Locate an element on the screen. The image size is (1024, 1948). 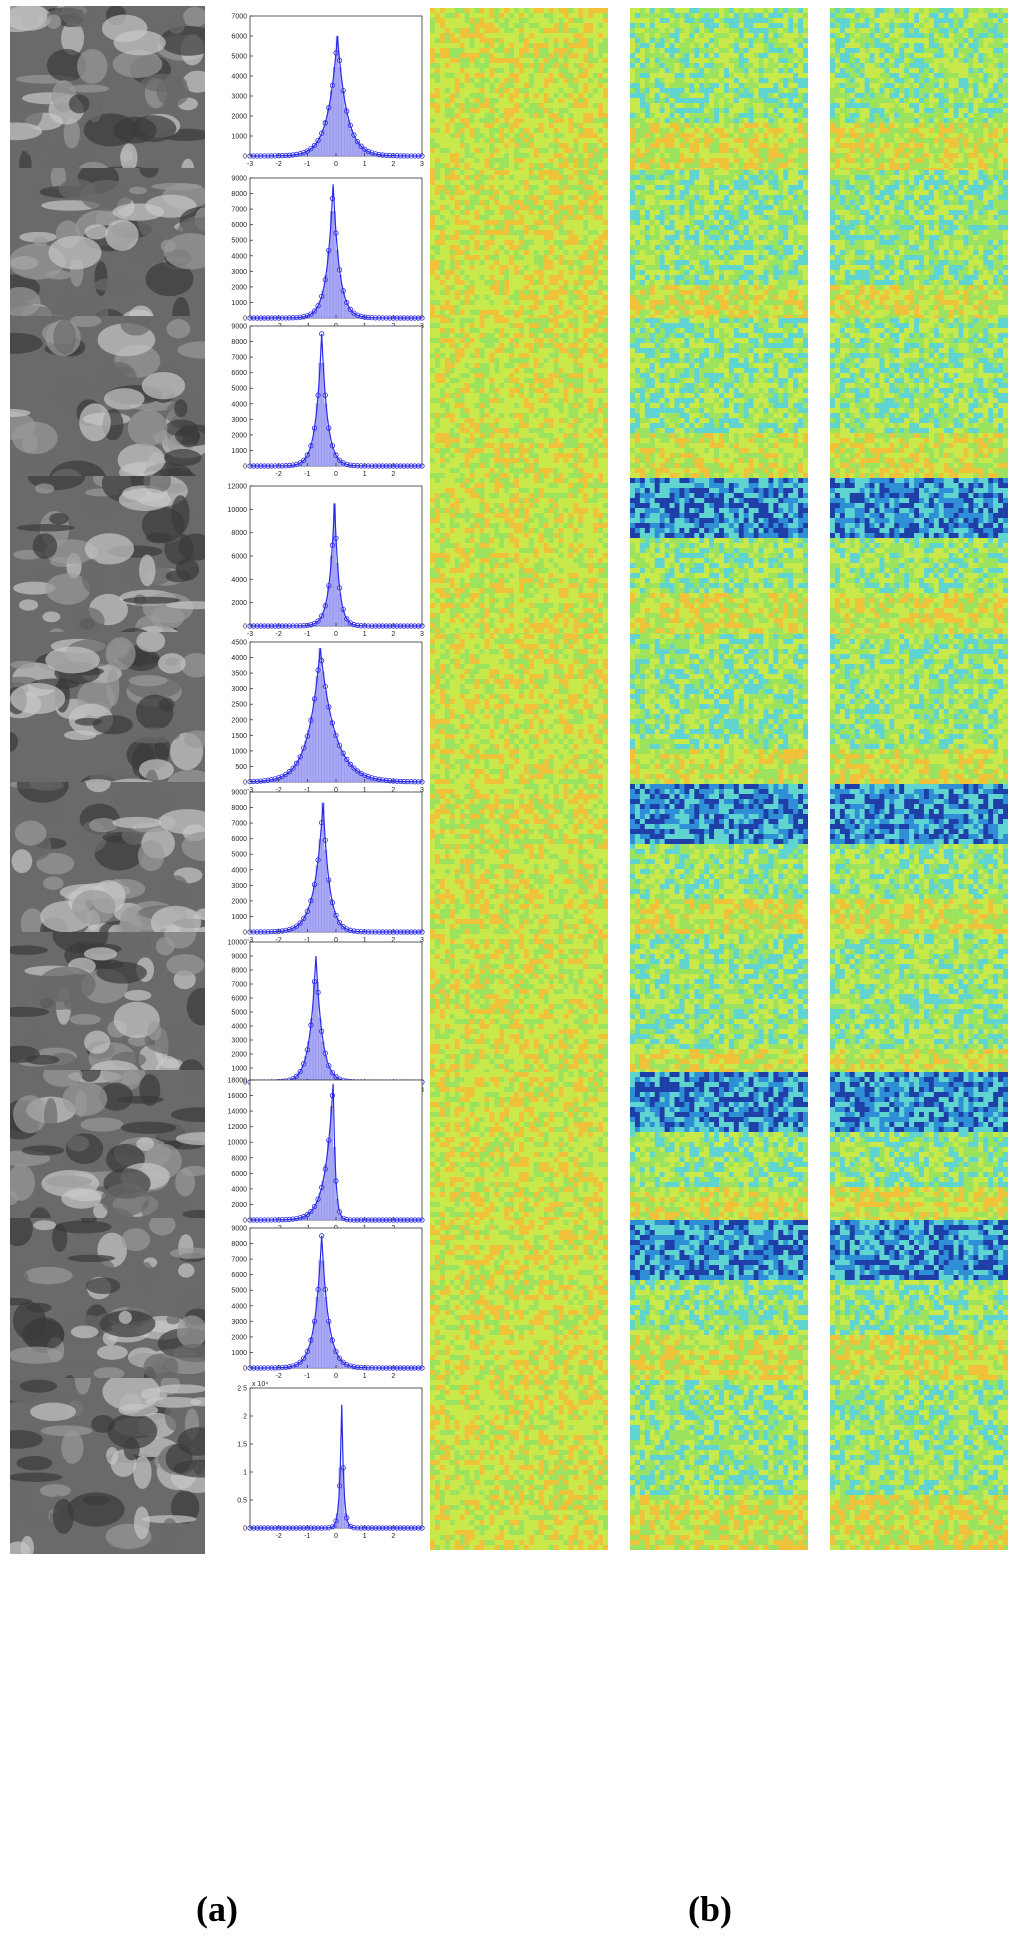
x-tick-label: -3 is located at coordinates (250, 634).